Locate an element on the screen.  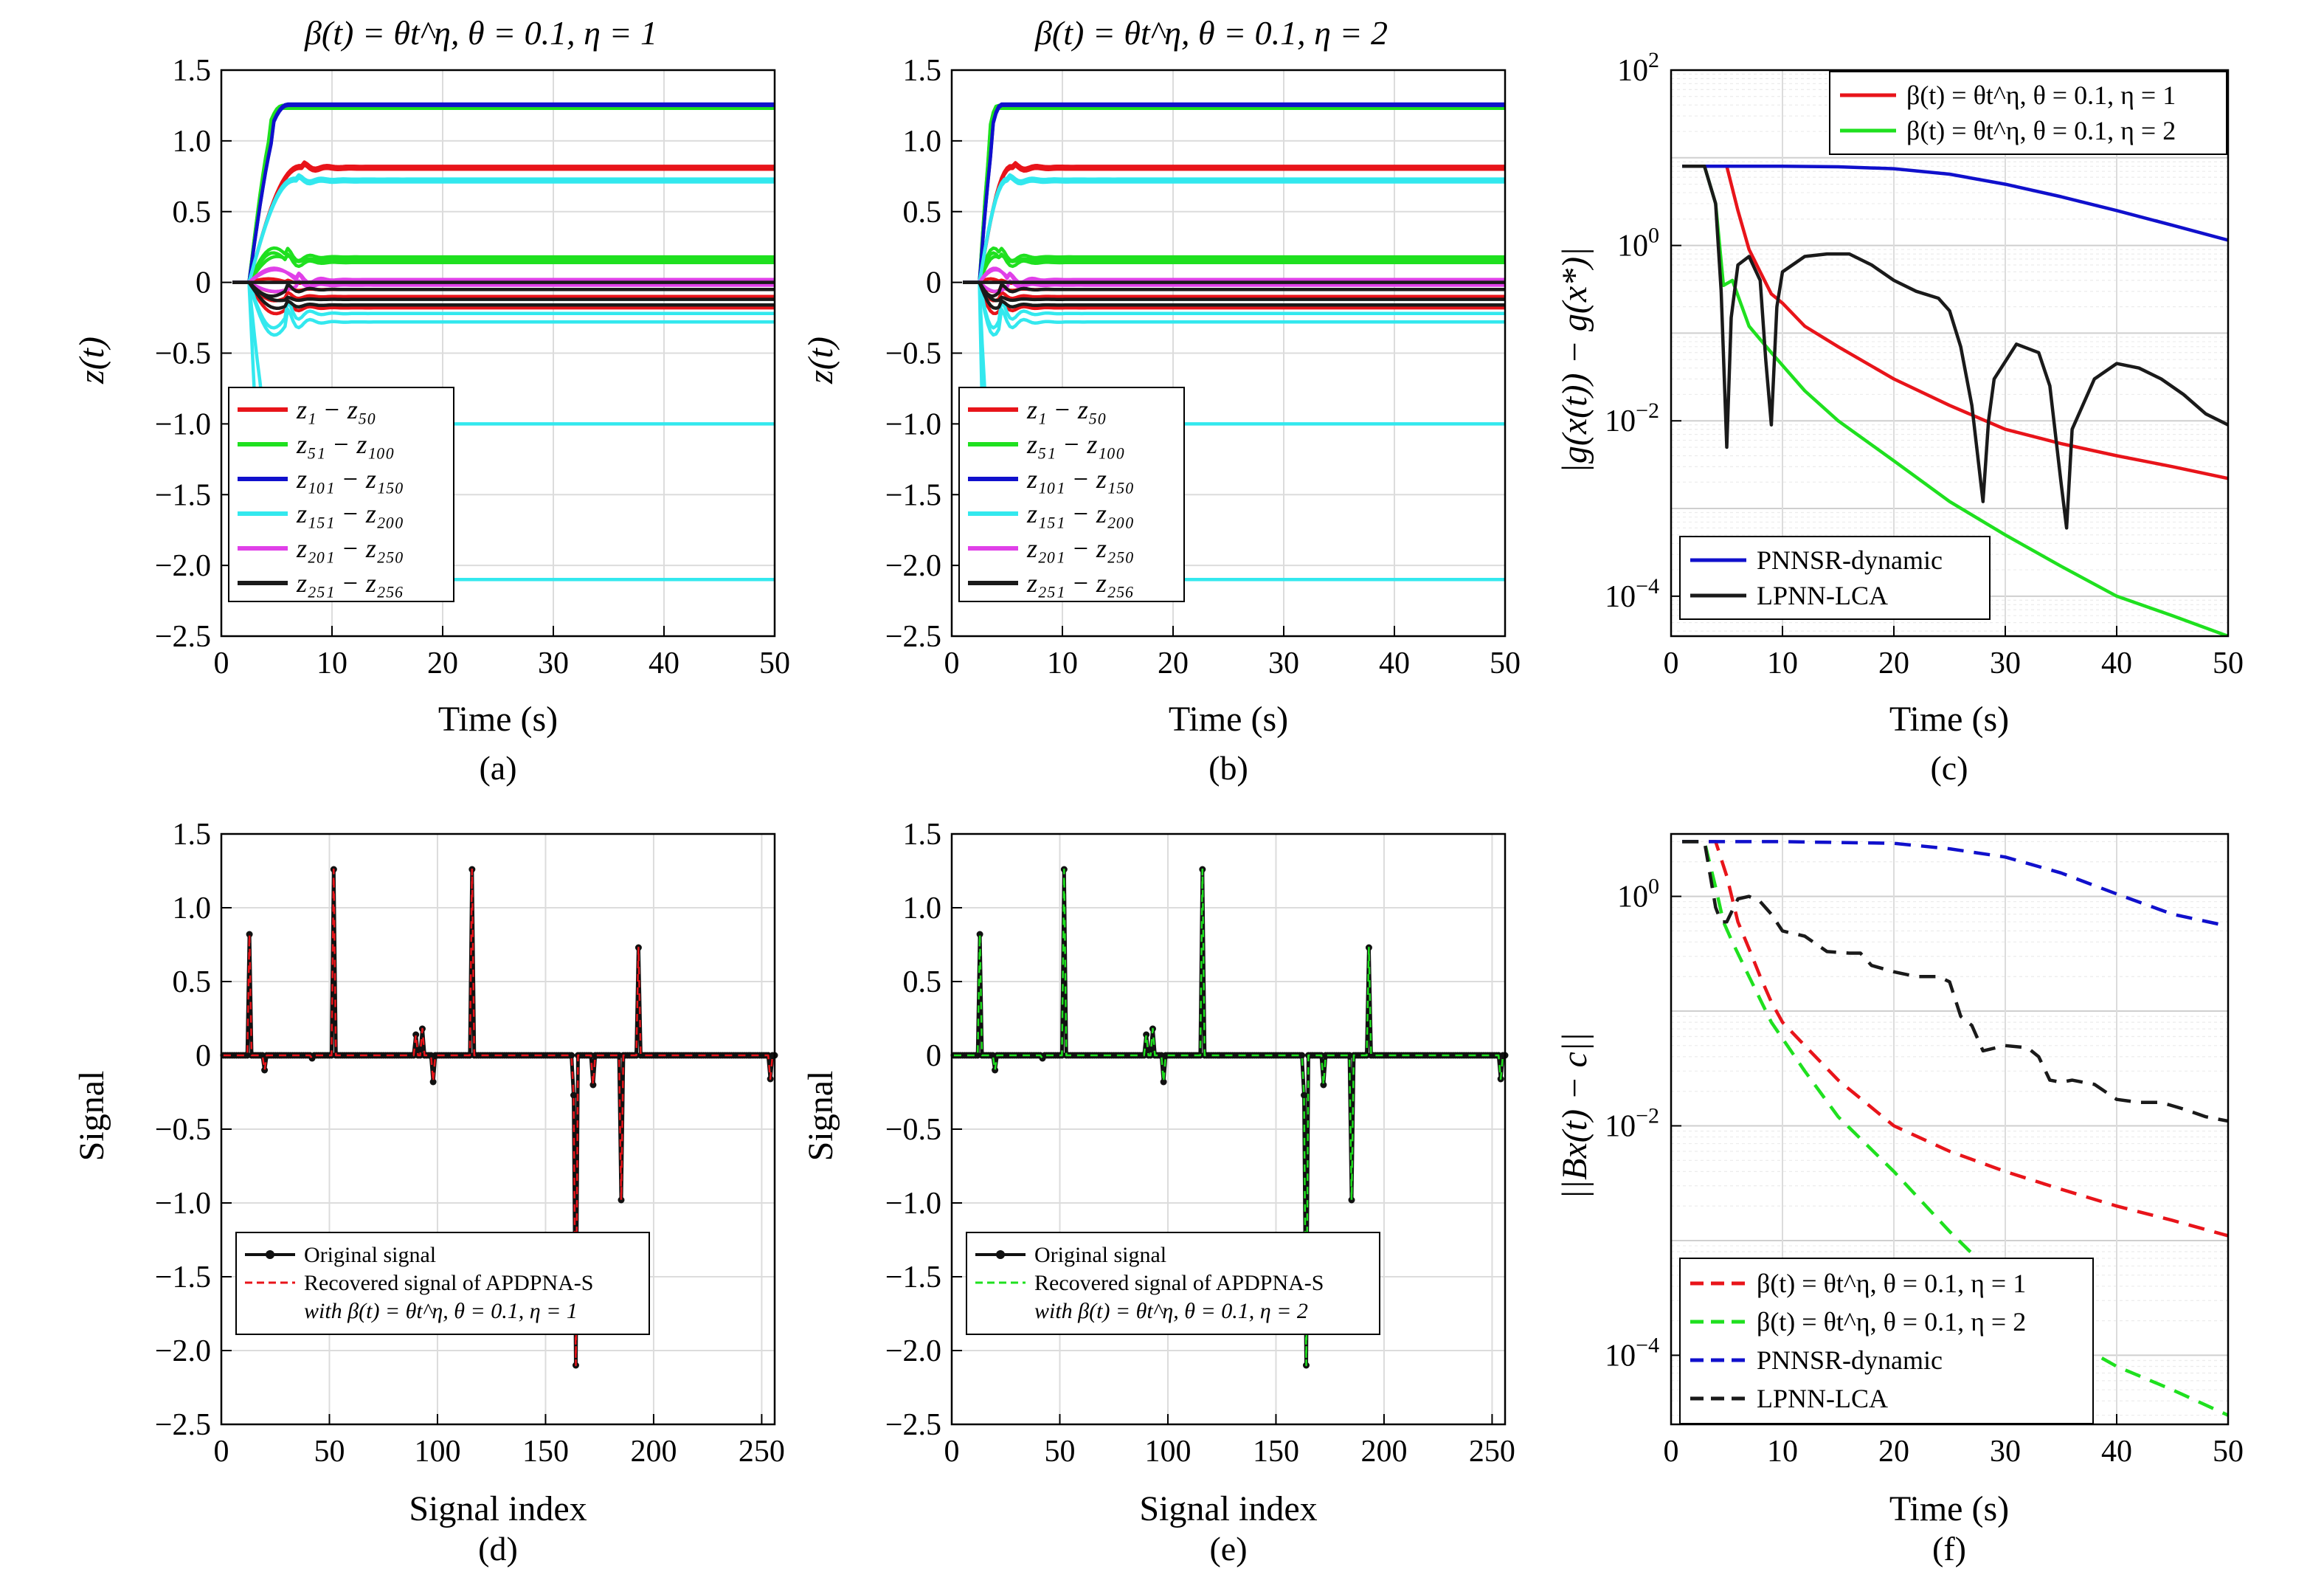
b-legend-box is located at coordinates (1071, 494).